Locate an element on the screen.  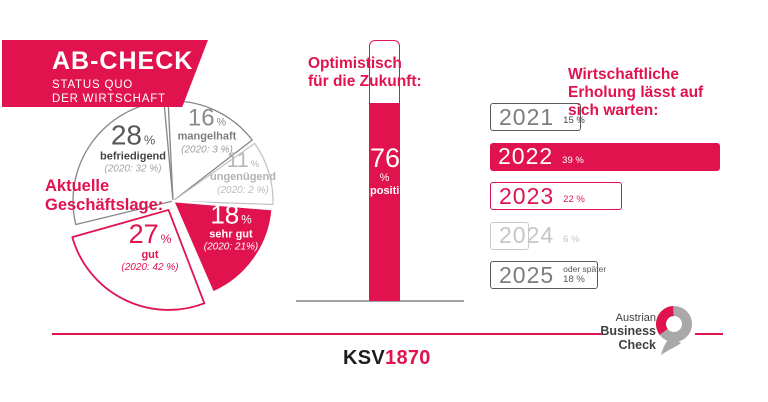
recovery-year-label: 2025 is located at coordinates (527, 274).